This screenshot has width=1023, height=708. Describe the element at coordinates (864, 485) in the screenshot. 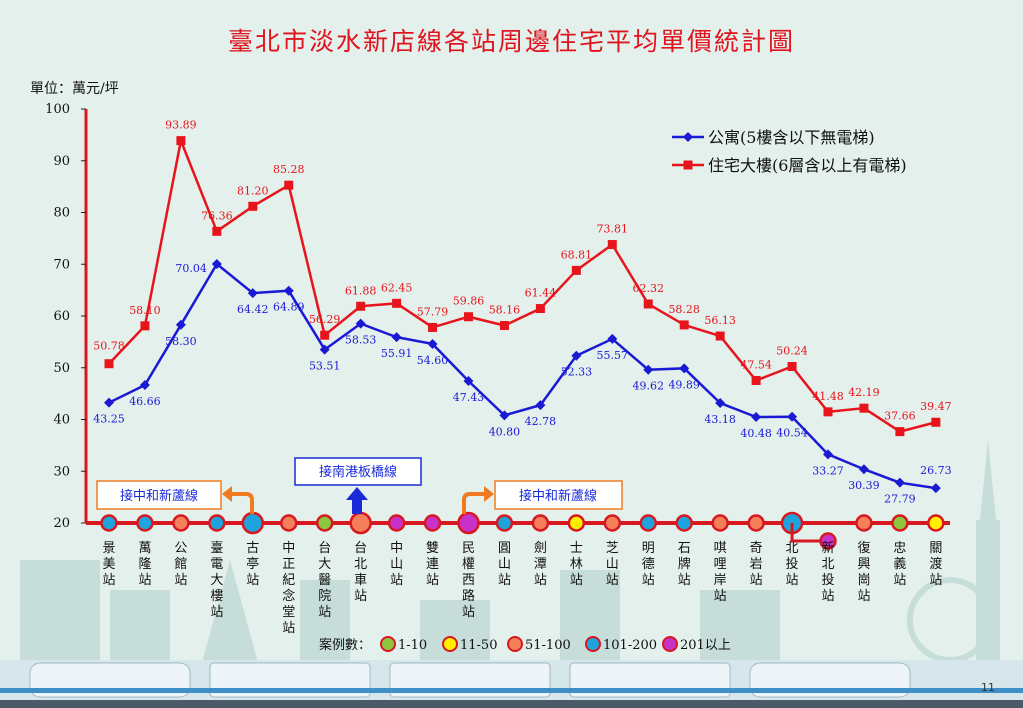

I see `data-label: 30.39` at that location.